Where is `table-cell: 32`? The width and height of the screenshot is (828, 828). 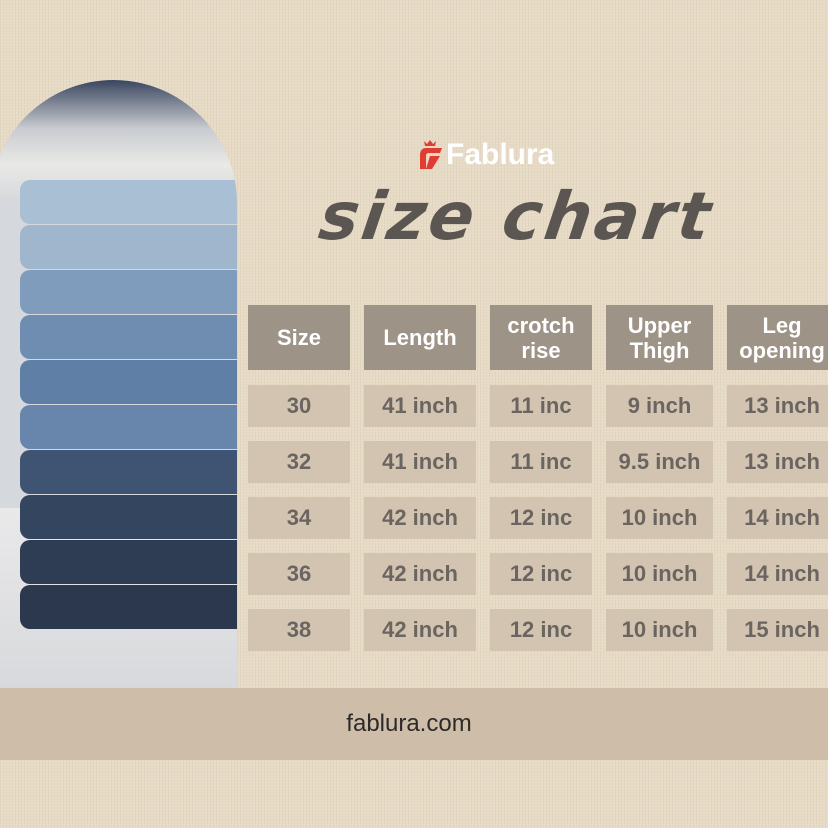
table-cell: 32 is located at coordinates (299, 462).